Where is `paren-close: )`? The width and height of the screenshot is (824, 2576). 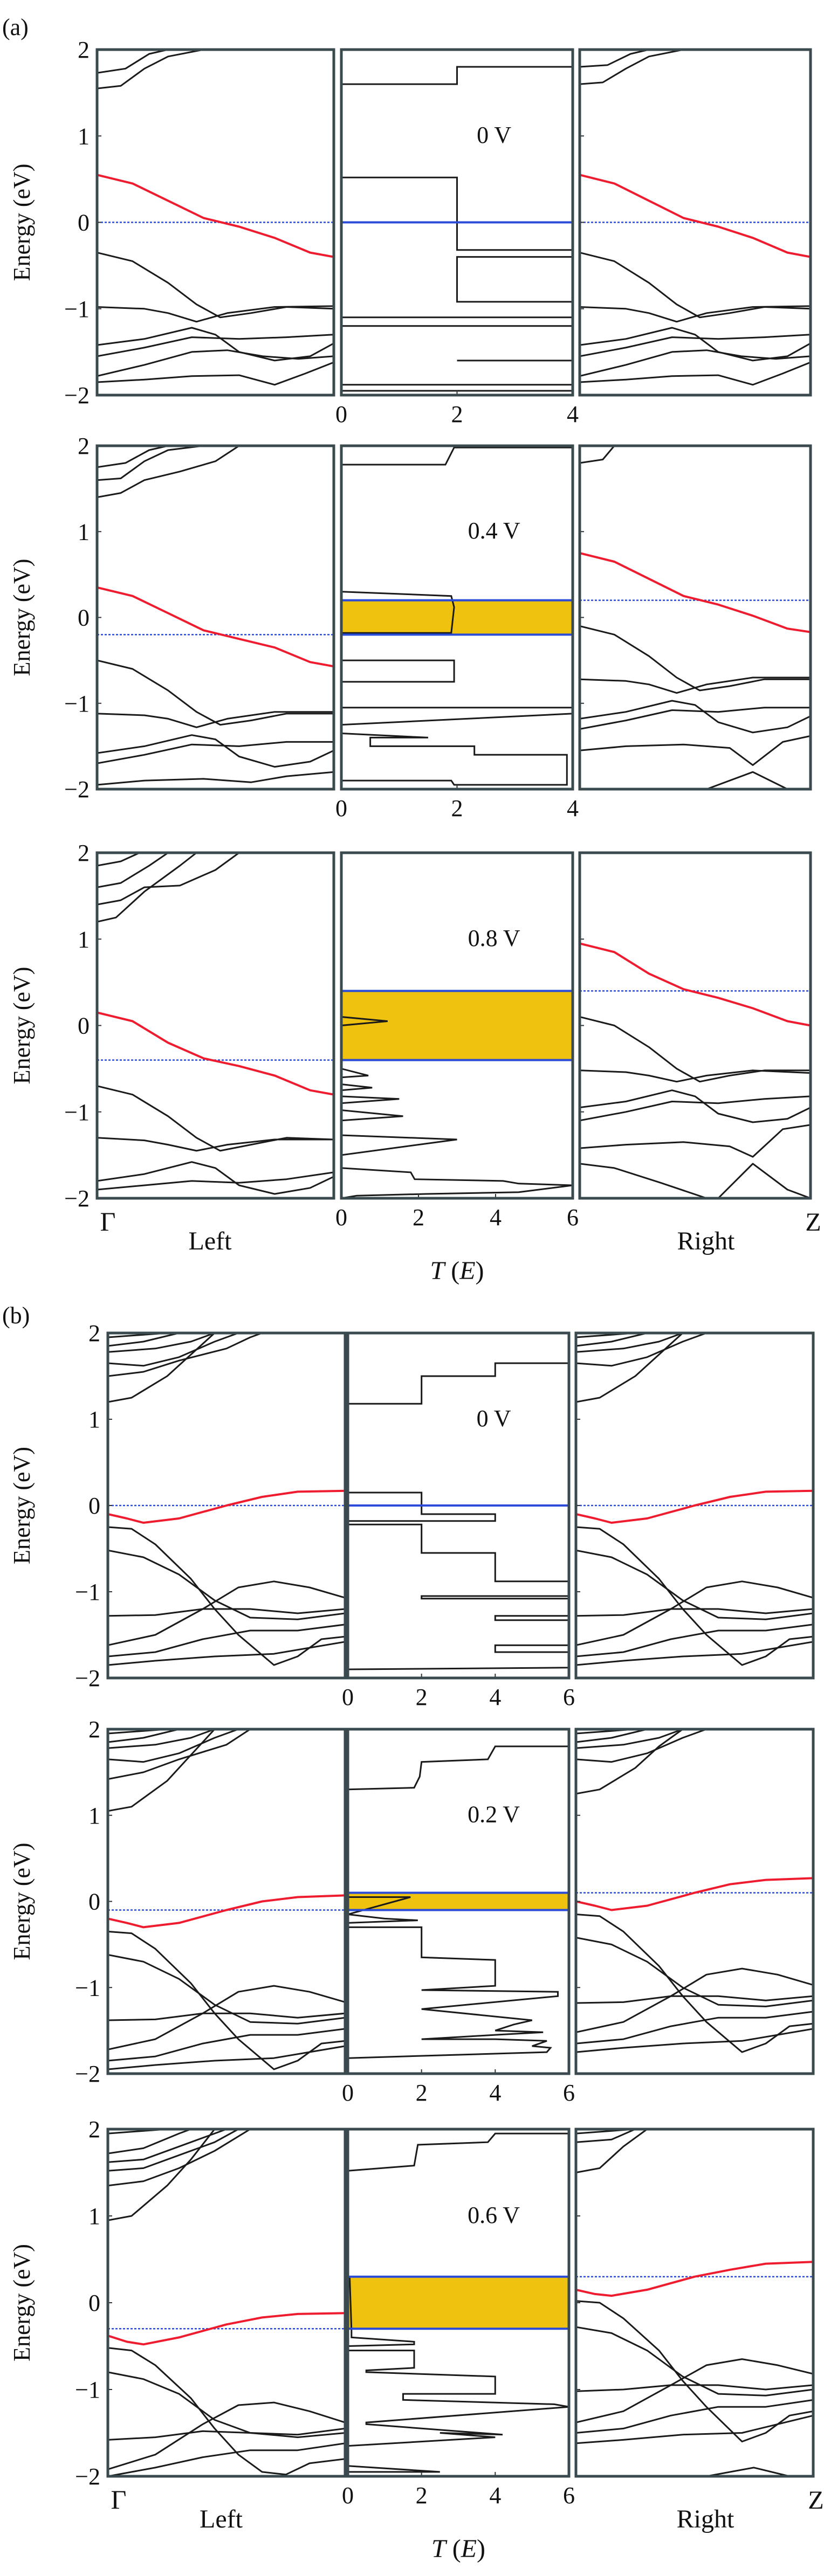
paren-close: ) is located at coordinates (481, 2548).